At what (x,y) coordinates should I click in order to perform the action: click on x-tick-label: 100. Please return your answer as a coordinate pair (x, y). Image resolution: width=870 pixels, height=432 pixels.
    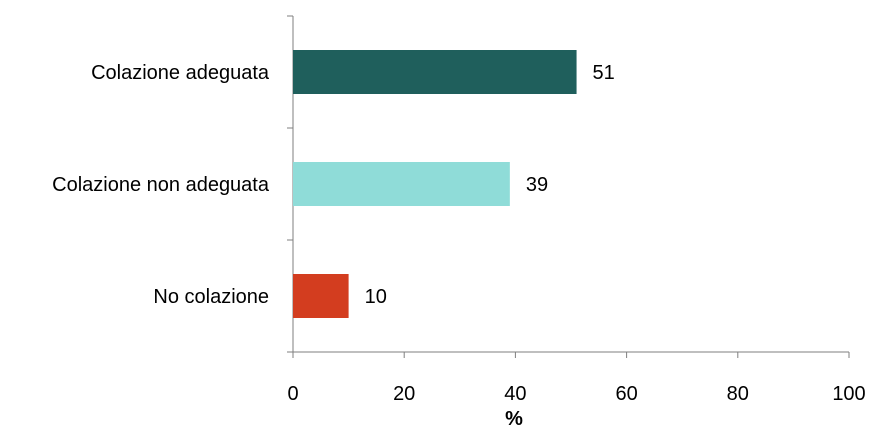
    Looking at the image, I should click on (848, 394).